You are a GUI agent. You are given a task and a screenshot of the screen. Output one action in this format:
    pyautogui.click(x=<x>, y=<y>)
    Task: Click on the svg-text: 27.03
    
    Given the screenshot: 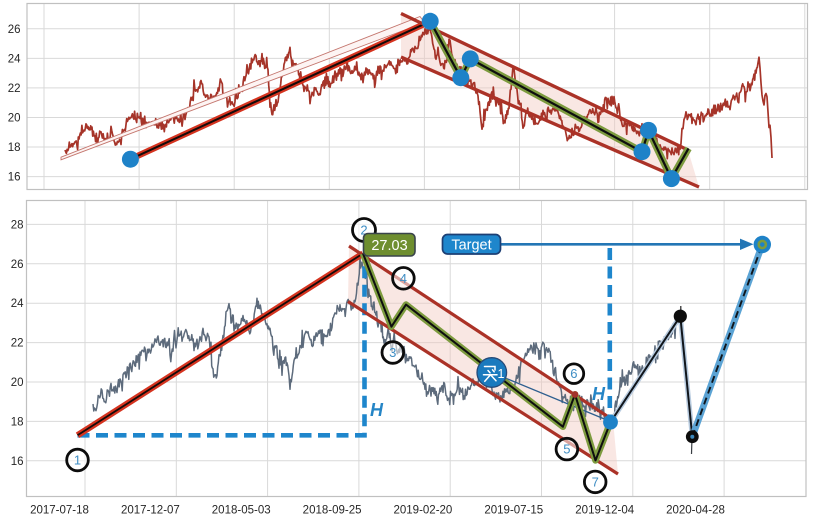 What is the action you would take?
    pyautogui.click(x=389, y=246)
    